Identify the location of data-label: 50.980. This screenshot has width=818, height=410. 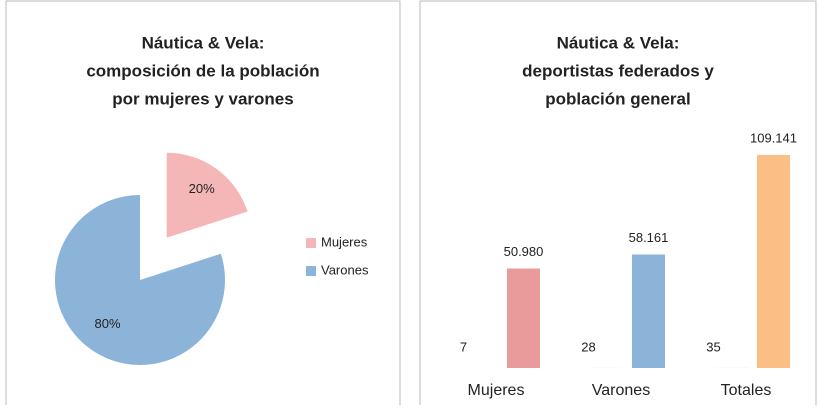
(524, 251).